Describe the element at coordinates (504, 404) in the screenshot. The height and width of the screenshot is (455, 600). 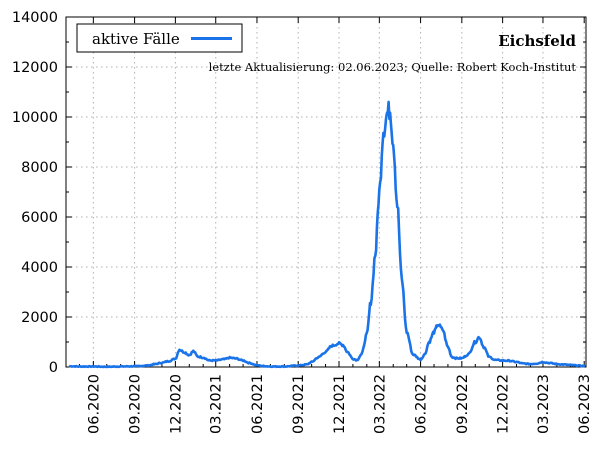
I see `x-tick-label: 12.2022` at that location.